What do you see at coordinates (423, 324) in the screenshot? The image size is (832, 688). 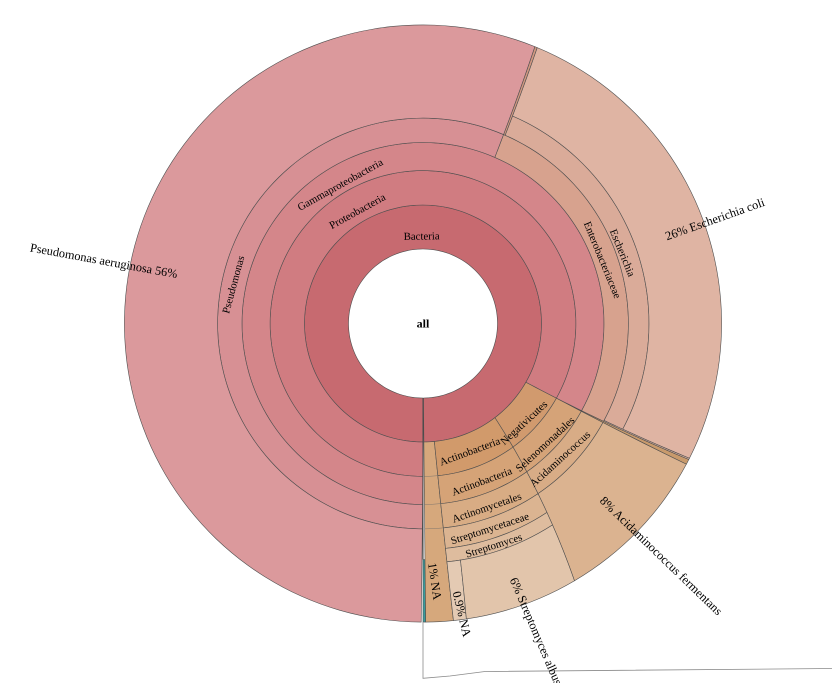 I see `svg-text: all` at bounding box center [423, 324].